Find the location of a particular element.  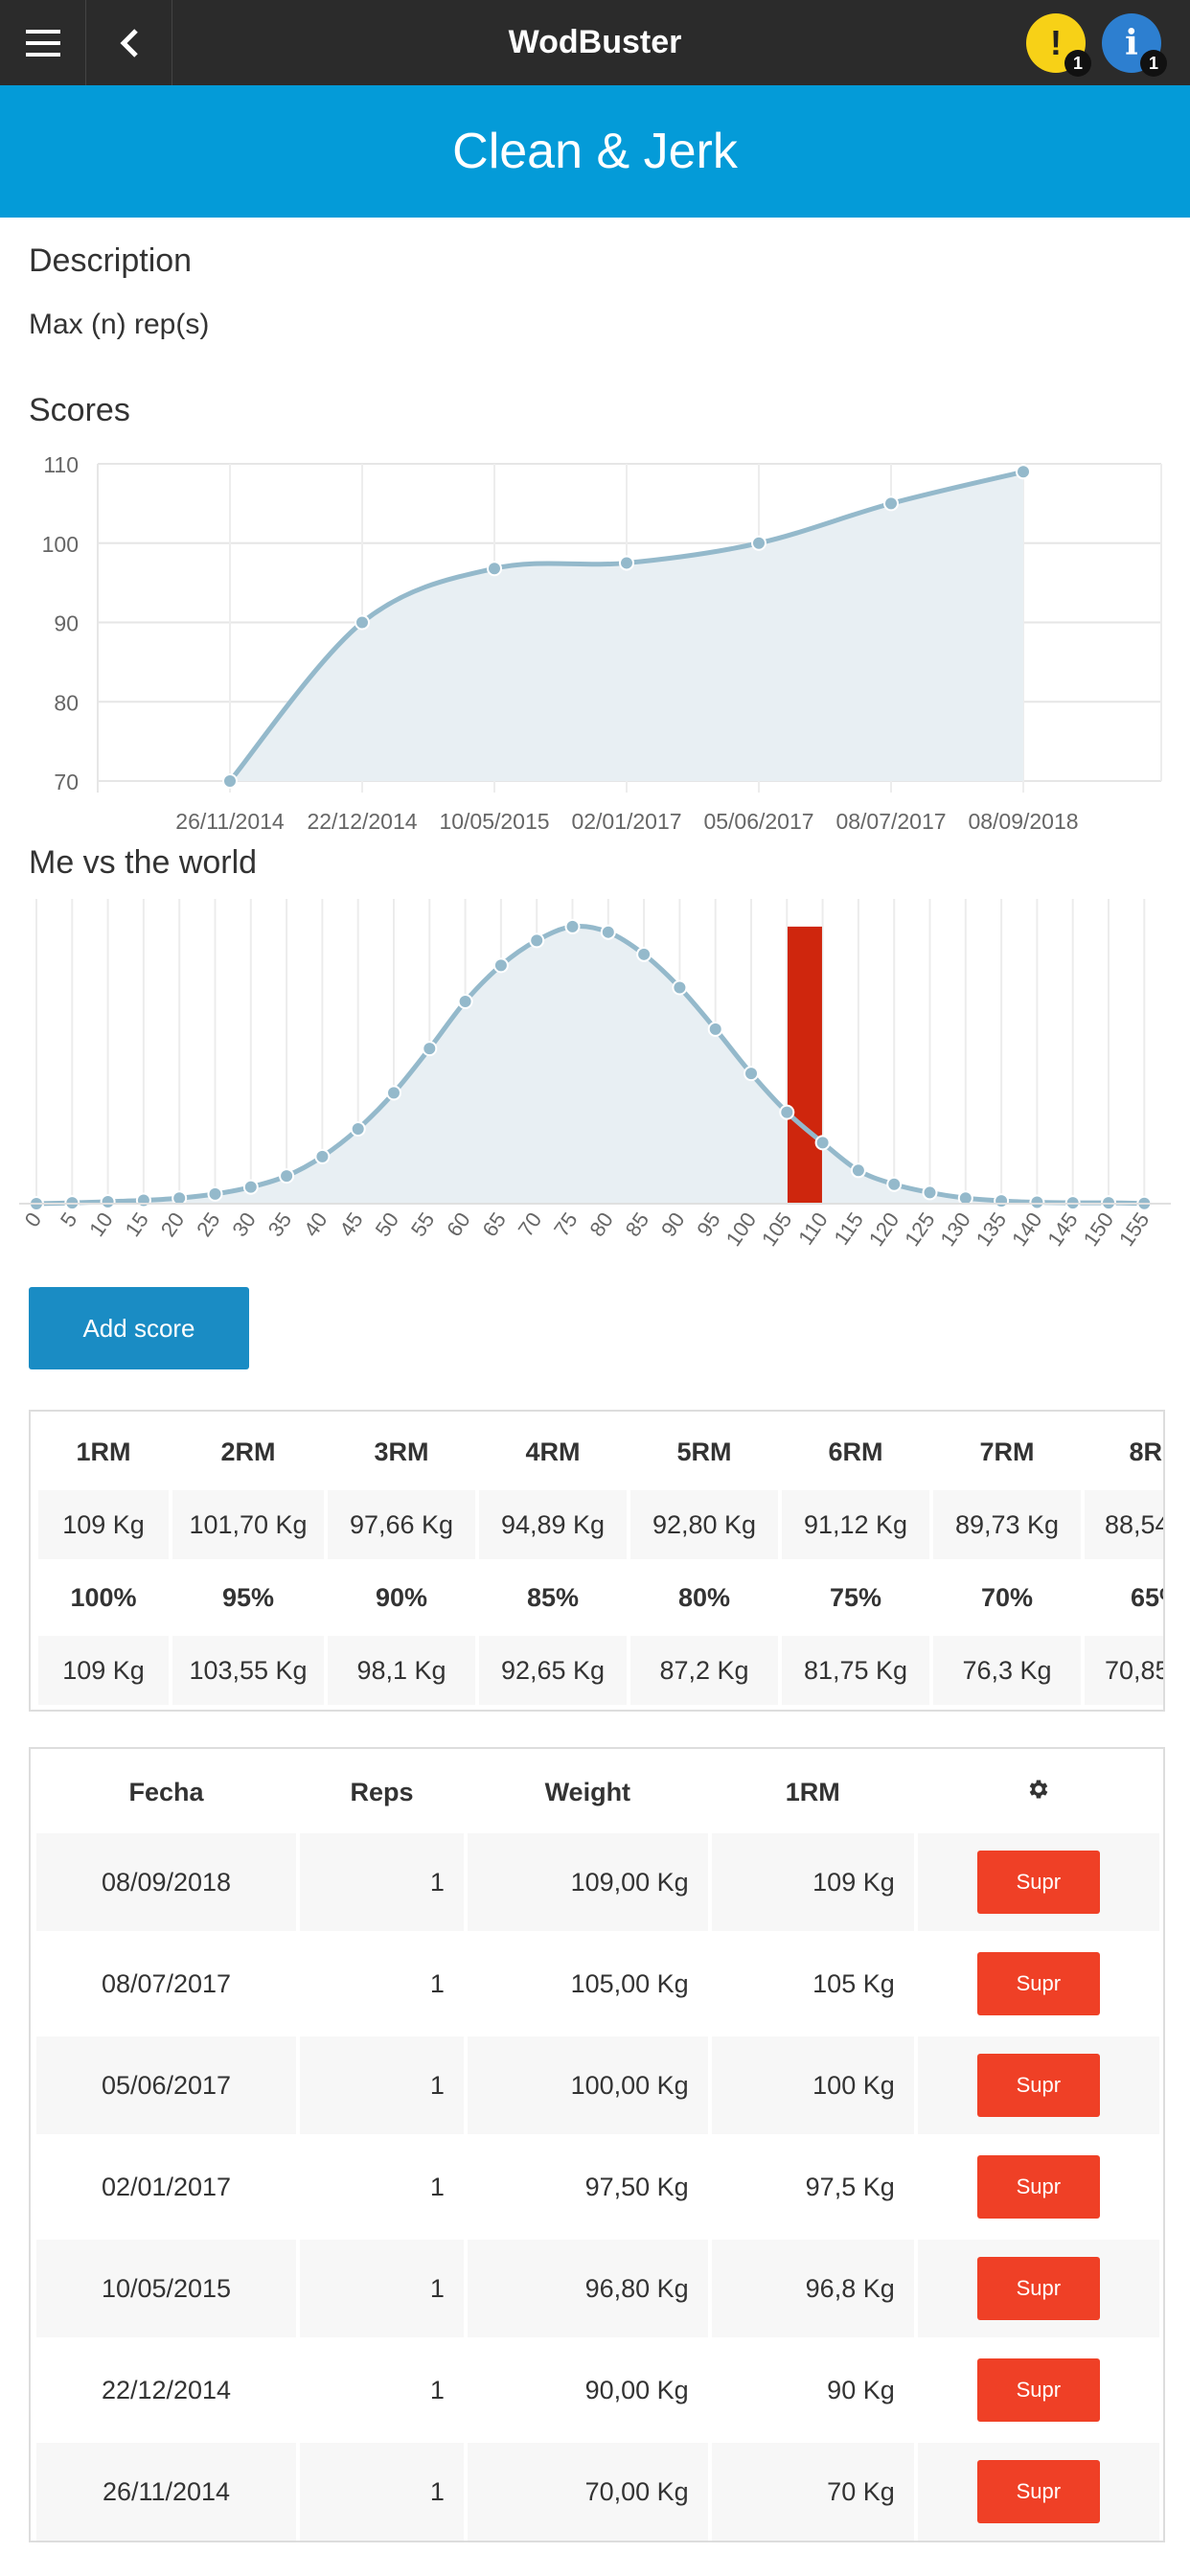

rm-value-cell: 103,55 Kg is located at coordinates (248, 1670).